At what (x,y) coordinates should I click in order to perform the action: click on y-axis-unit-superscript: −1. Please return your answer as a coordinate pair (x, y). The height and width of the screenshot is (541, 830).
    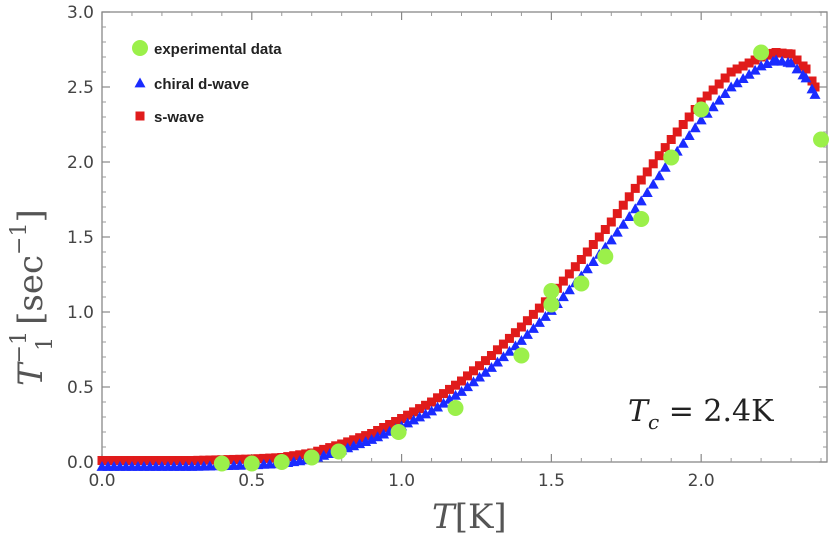
    Looking at the image, I should click on (19, 239).